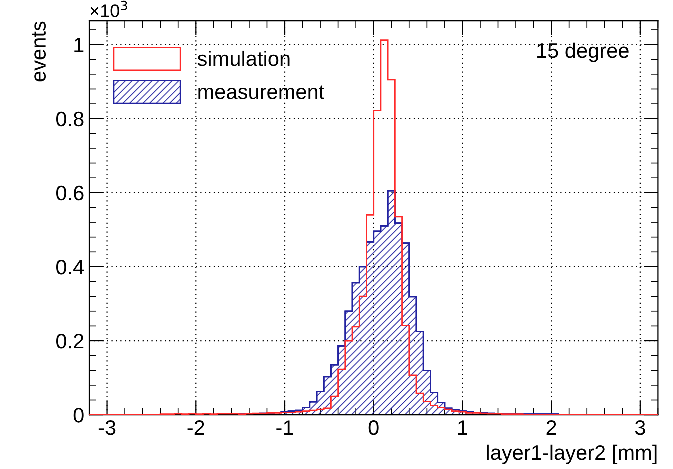 This screenshot has width=673, height=469. What do you see at coordinates (373, 428) in the screenshot?
I see `x-tick-label: 0` at bounding box center [373, 428].